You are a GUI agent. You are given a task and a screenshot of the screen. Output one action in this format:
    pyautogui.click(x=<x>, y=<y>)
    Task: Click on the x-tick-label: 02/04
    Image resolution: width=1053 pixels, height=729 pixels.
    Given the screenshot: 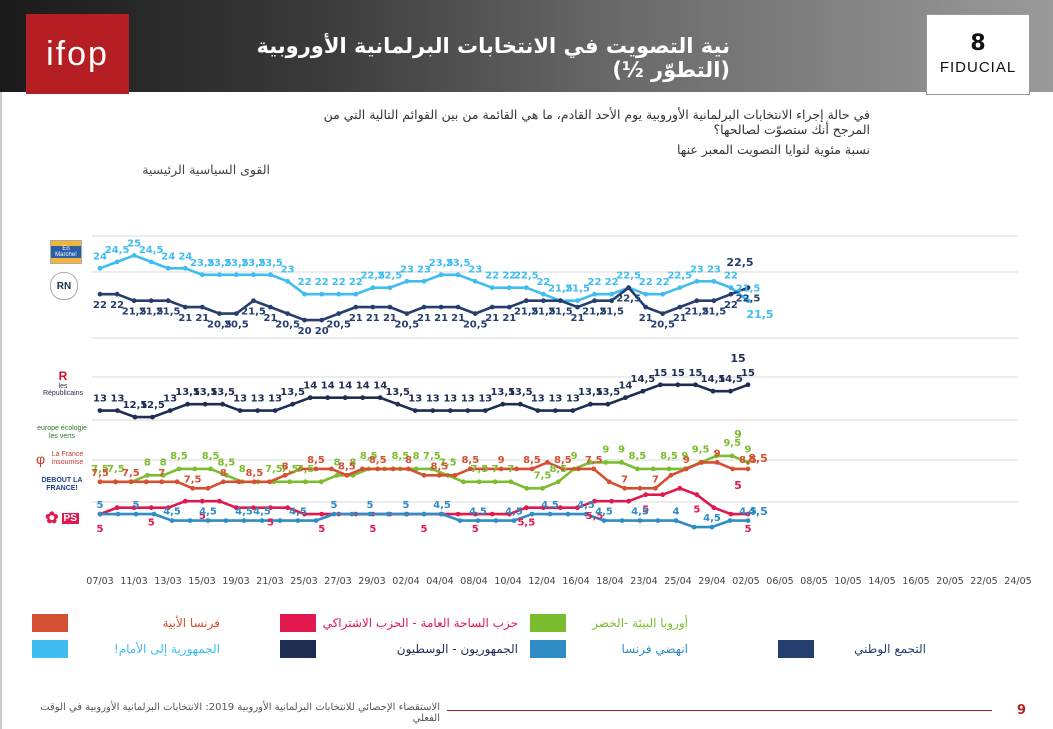 What is the action you would take?
    pyautogui.click(x=405, y=581)
    